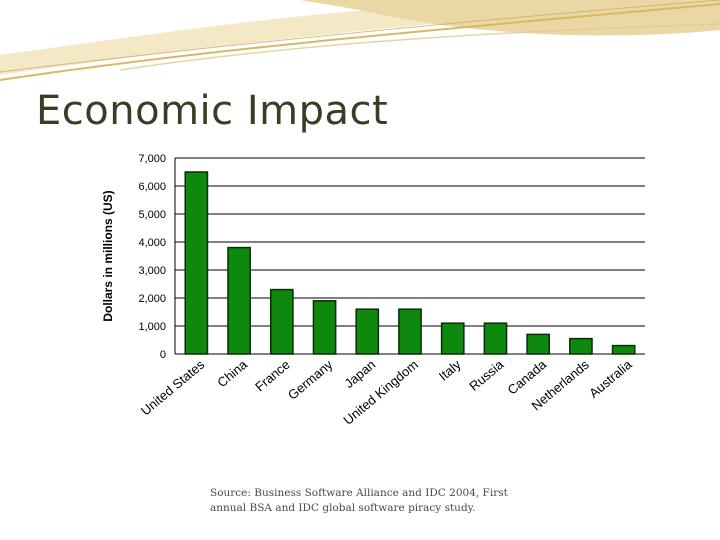 This screenshot has height=540, width=720. What do you see at coordinates (310, 379) in the screenshot?
I see `x-tick-label: Germany` at bounding box center [310, 379].